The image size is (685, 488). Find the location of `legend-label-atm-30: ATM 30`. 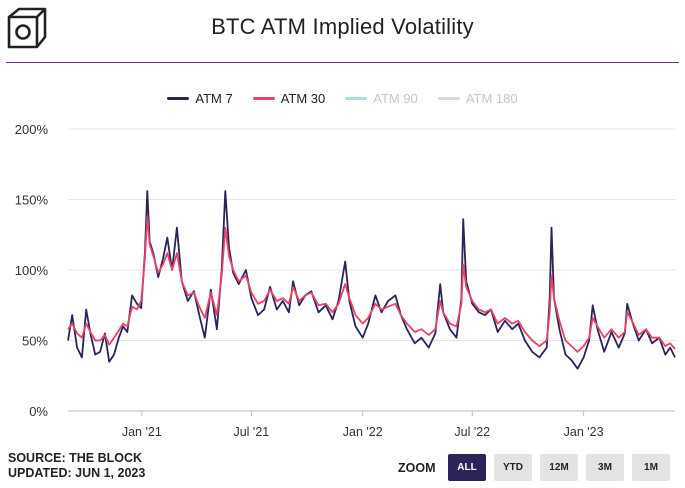

legend-label-atm-30: ATM 30 is located at coordinates (303, 98).